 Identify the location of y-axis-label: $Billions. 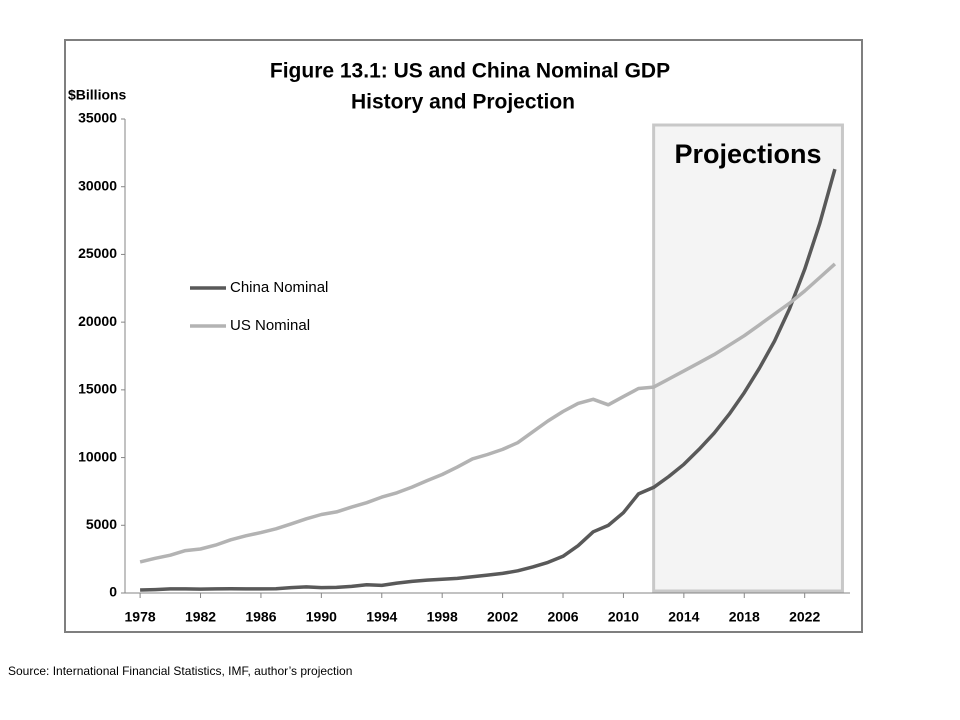
(97, 95).